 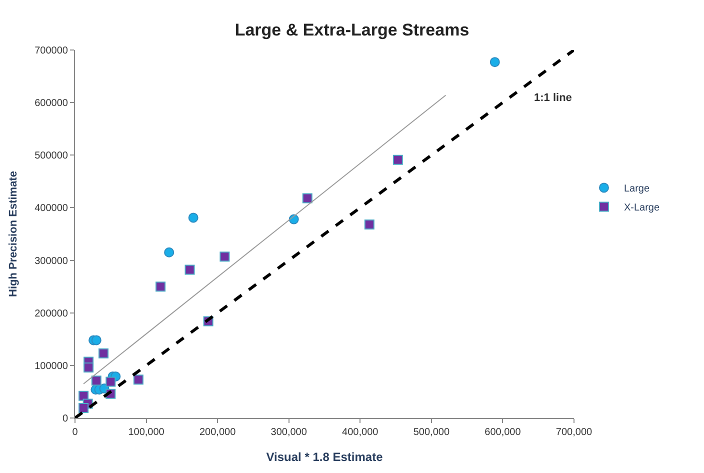 What do you see at coordinates (51, 156) in the screenshot?
I see `y-tick-label: 500000` at bounding box center [51, 156].